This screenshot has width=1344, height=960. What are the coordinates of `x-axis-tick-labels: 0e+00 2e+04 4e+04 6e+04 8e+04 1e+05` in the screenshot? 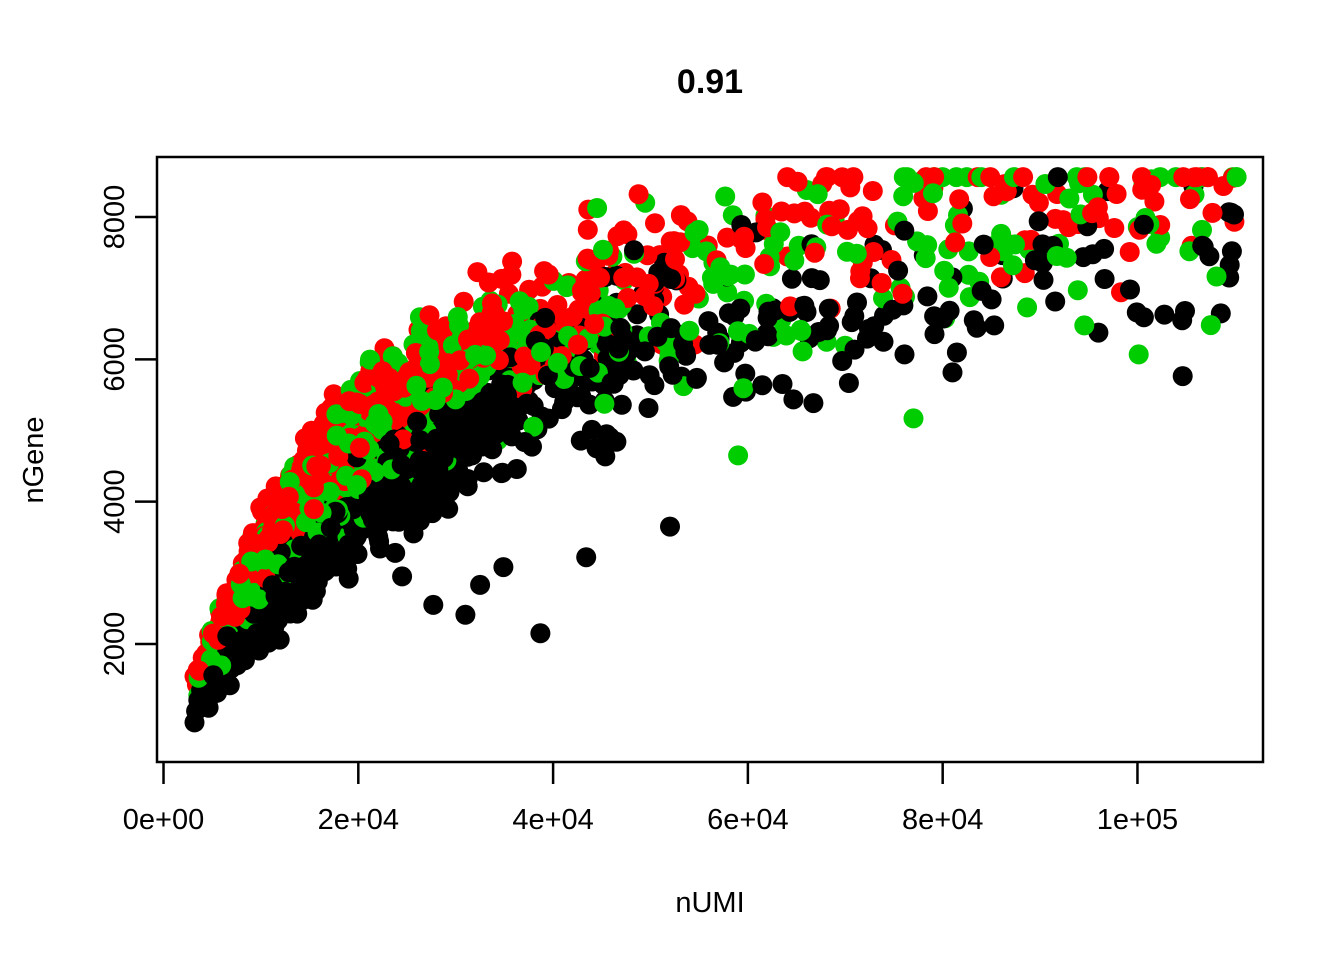 It's located at (650, 820).